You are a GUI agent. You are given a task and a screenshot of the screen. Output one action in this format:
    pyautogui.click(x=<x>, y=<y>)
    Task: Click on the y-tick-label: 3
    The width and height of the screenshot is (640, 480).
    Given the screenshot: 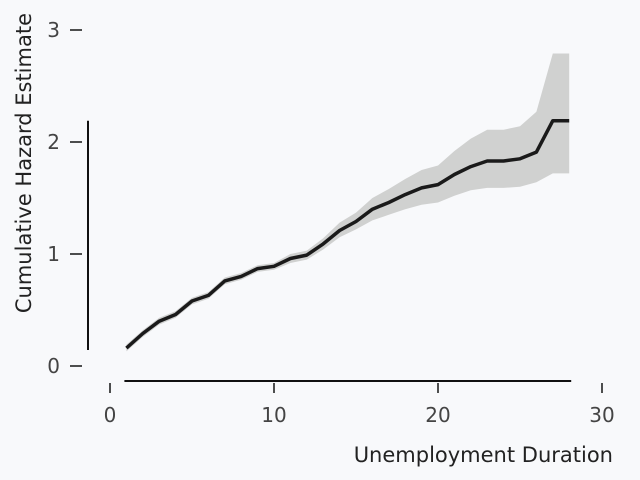 What is the action you would take?
    pyautogui.click(x=53, y=30)
    